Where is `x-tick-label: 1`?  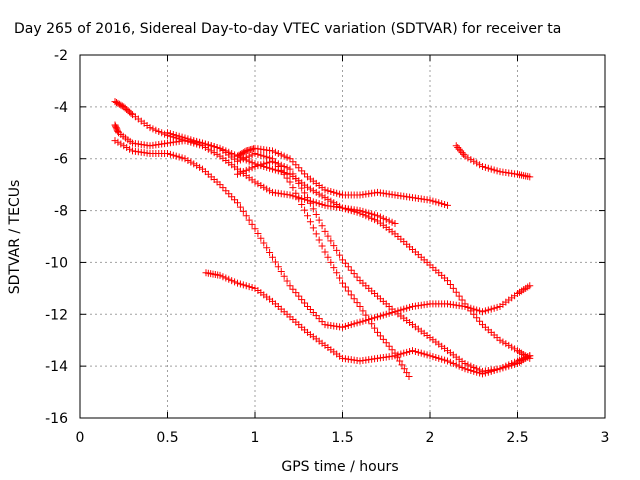
x-tick-label: 1 is located at coordinates (255, 438).